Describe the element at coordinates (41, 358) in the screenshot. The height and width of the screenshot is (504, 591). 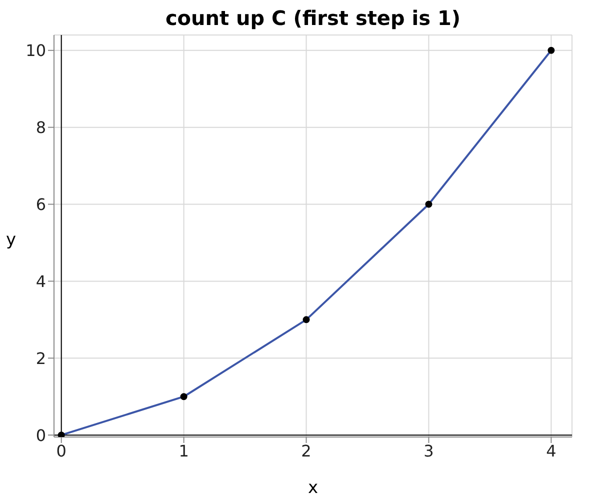
I see `y-tick-label: 2` at that location.